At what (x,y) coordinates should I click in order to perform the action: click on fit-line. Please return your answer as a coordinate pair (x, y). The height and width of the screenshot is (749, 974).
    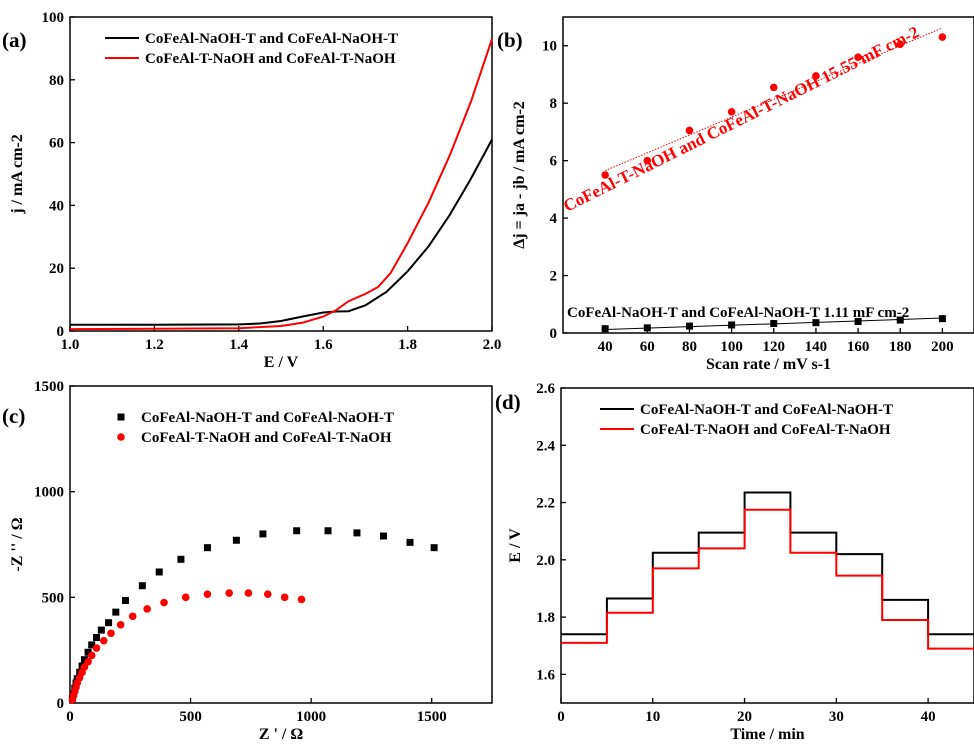
    Looking at the image, I should click on (773, 99).